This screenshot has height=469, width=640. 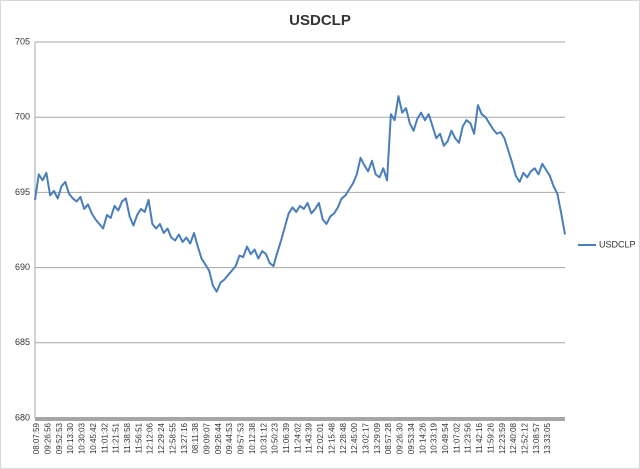 I want to click on x-axis, so click(x=300, y=419).